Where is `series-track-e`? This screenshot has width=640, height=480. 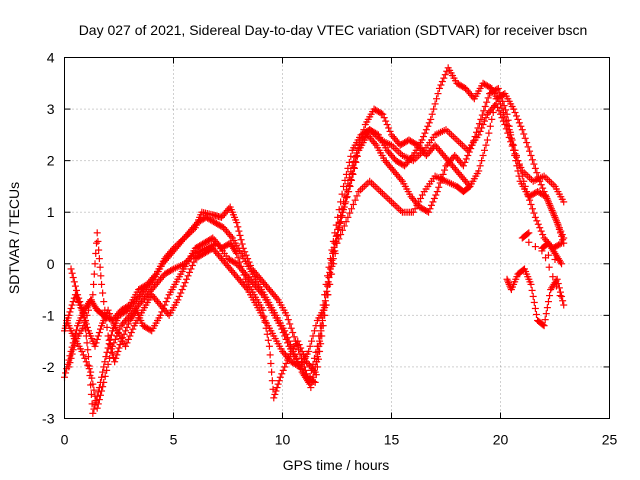 series-track-e is located at coordinates (535, 279).